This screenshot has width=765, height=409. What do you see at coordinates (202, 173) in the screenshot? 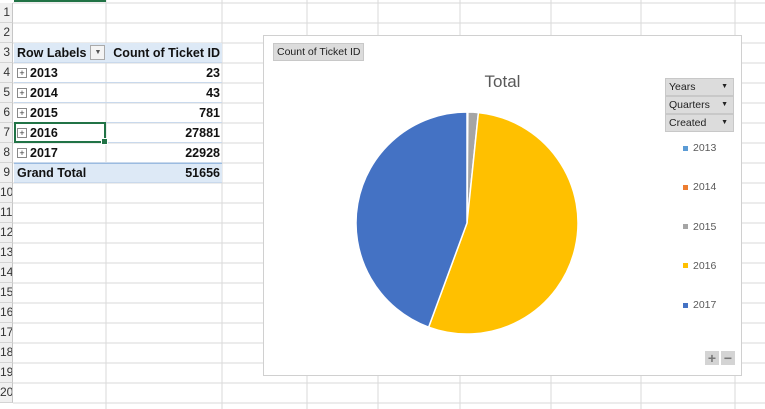
I see `grand-total-value: 51656` at bounding box center [202, 173].